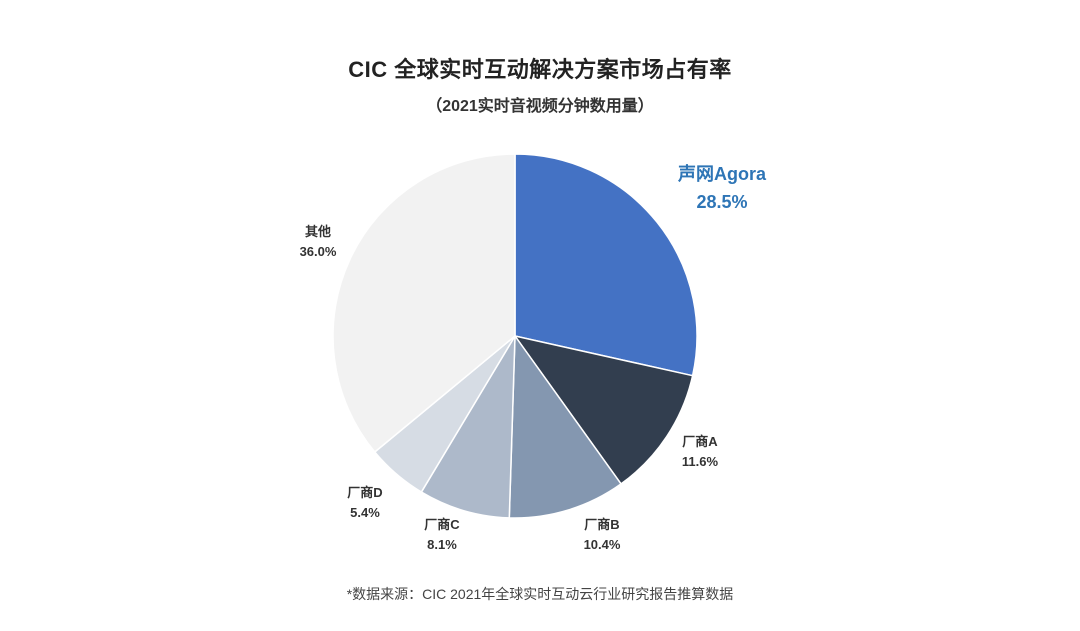  Describe the element at coordinates (540, 69) in the screenshot. I see `chart-title: CIC 全球实时互动解决方案市场占有率` at that location.